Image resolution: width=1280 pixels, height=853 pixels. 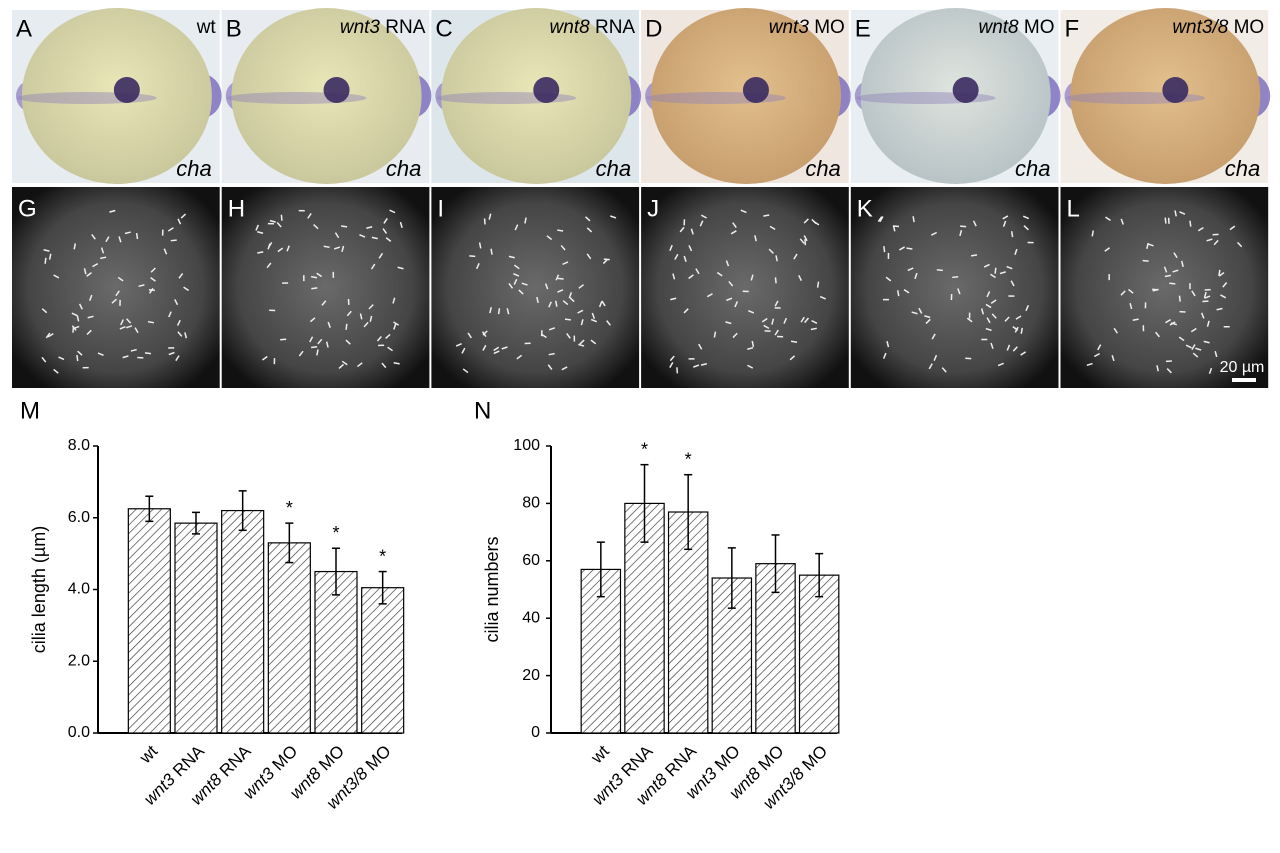 What do you see at coordinates (1200, 27) in the screenshot?
I see `gene-name: wnt3/8` at bounding box center [1200, 27].